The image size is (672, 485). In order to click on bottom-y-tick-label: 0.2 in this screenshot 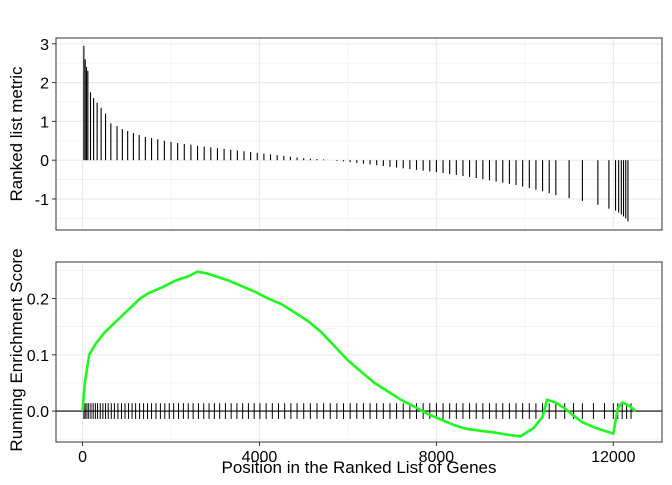, I will do `click(38, 300)`.